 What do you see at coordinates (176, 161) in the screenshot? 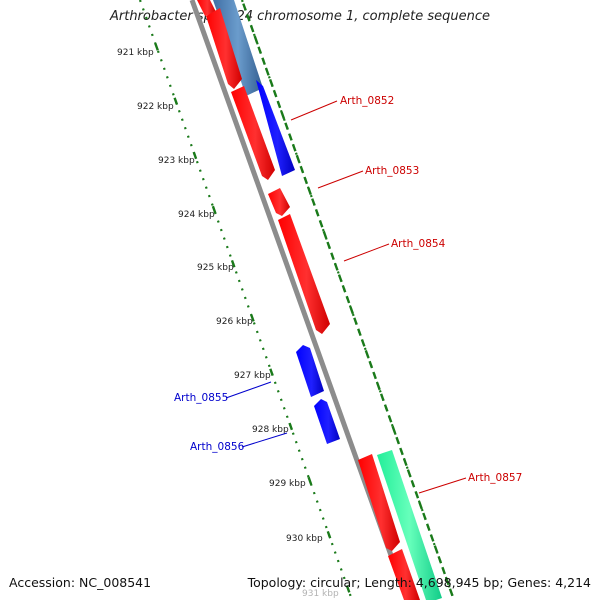
I see `tick-label: 923 kbp` at bounding box center [176, 161].